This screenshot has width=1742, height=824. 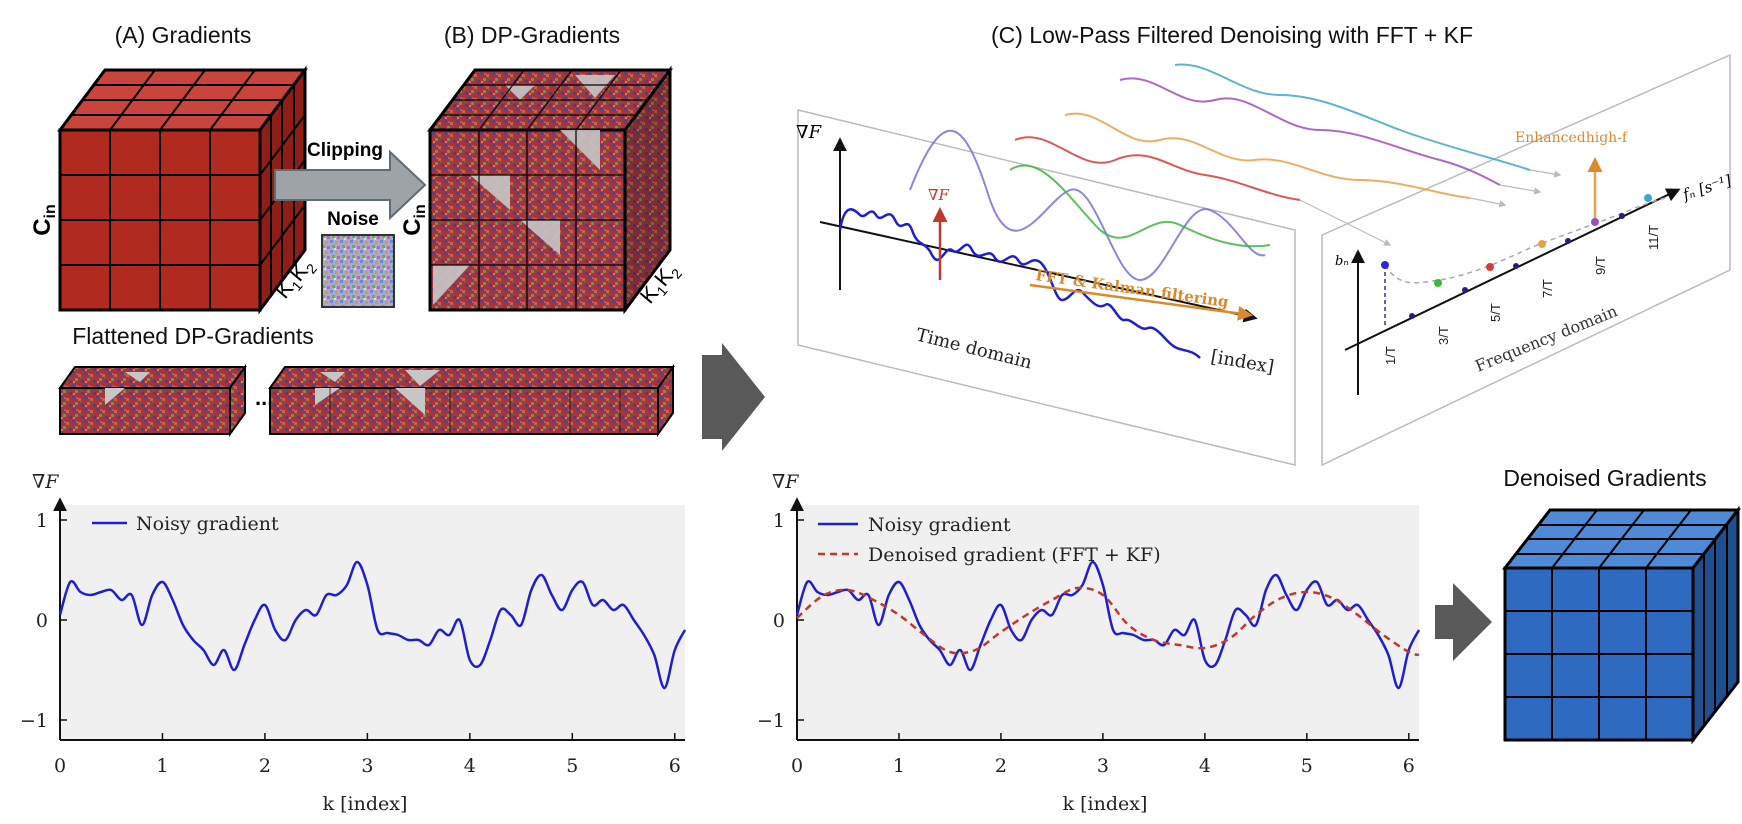 I want to click on freq-tick-label: 11/T, so click(x=1653, y=237).